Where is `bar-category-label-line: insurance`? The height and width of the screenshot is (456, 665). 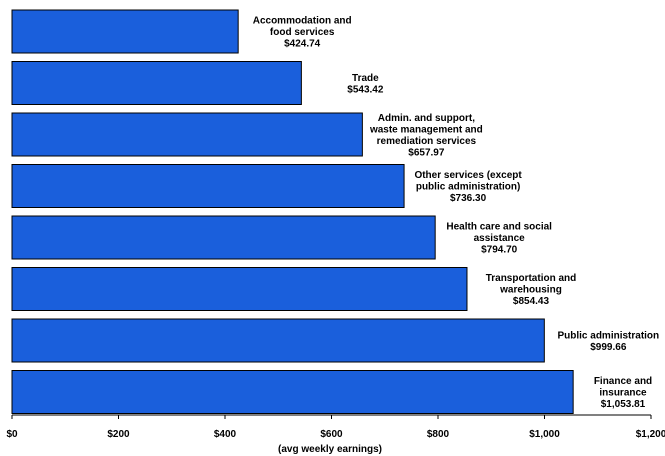 bar-category-label-line: insurance is located at coordinates (623, 393).